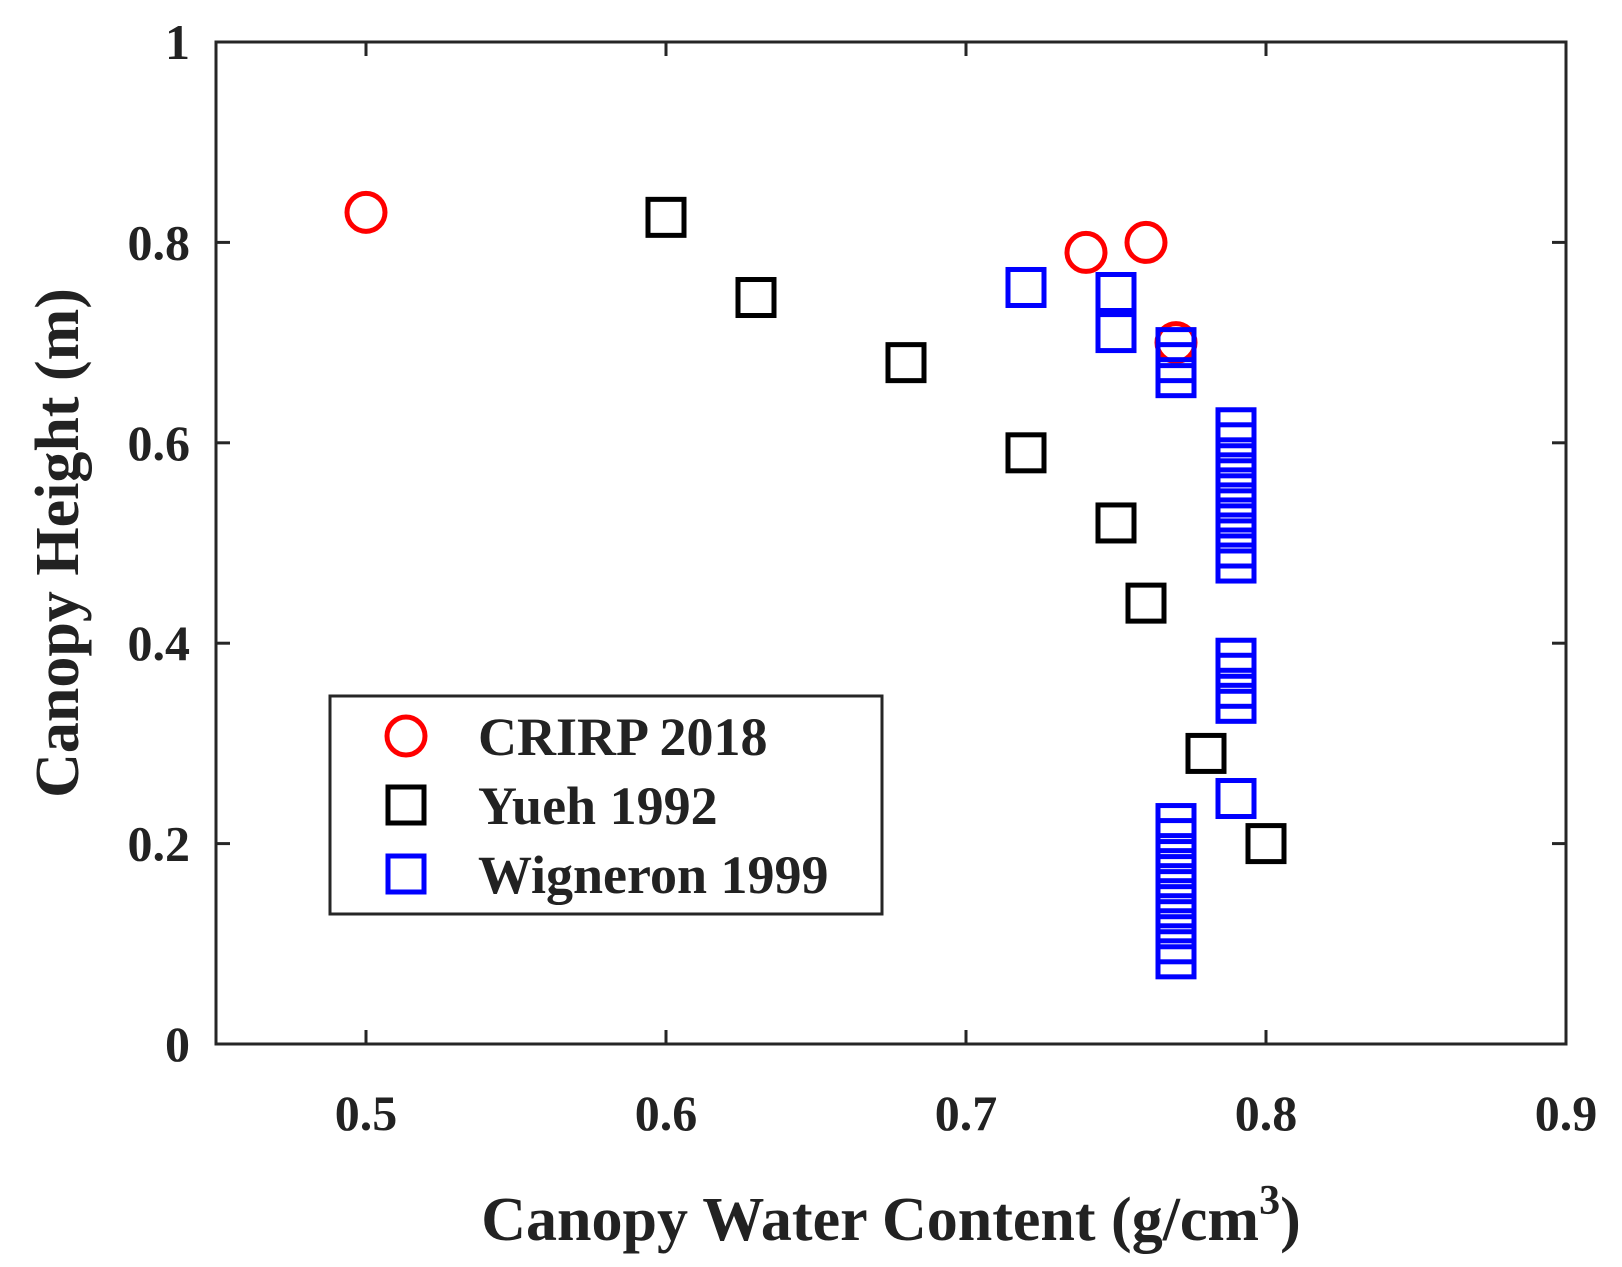 The width and height of the screenshot is (1622, 1267). What do you see at coordinates (966, 1113) in the screenshot?
I see `x-tick-label: 0.7` at bounding box center [966, 1113].